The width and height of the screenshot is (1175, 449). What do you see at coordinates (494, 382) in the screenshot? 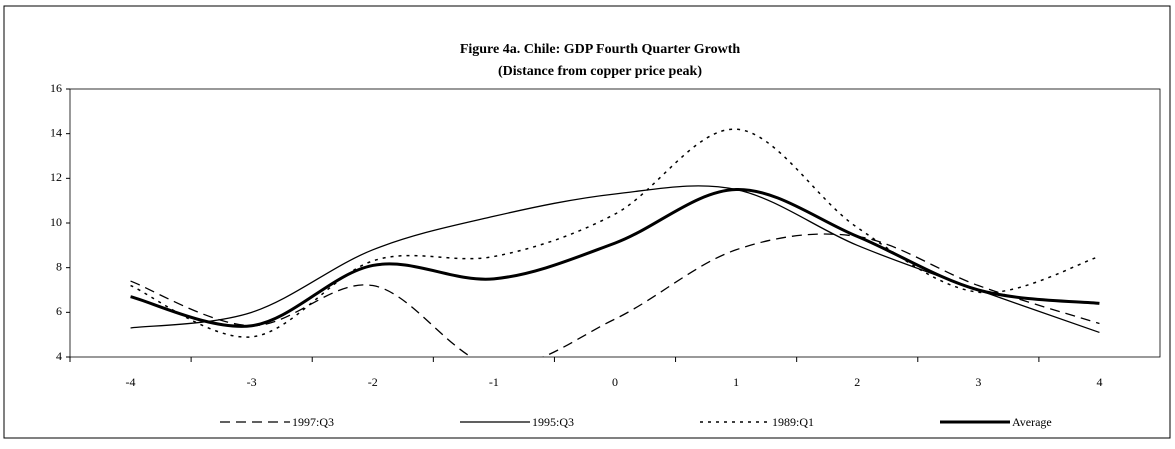
I see `x-tick-label: -1` at bounding box center [494, 382].